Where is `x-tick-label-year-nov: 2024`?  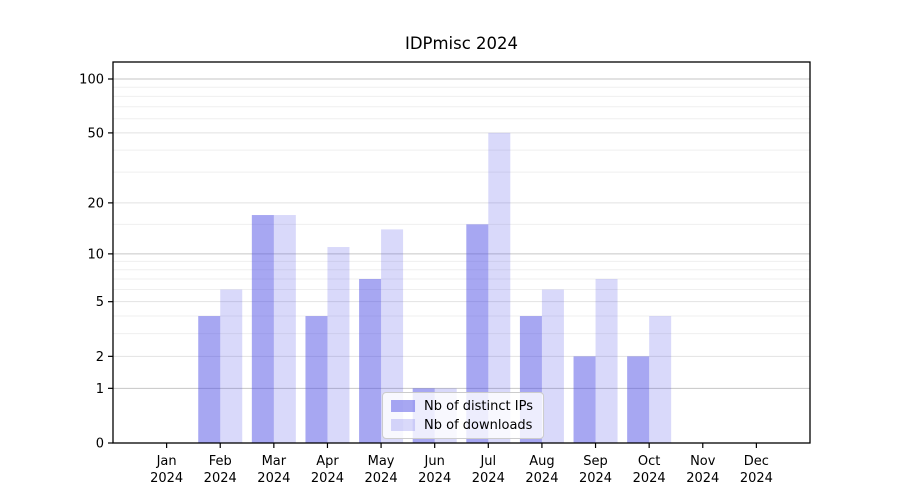 x-tick-label-year-nov: 2024 is located at coordinates (702, 478).